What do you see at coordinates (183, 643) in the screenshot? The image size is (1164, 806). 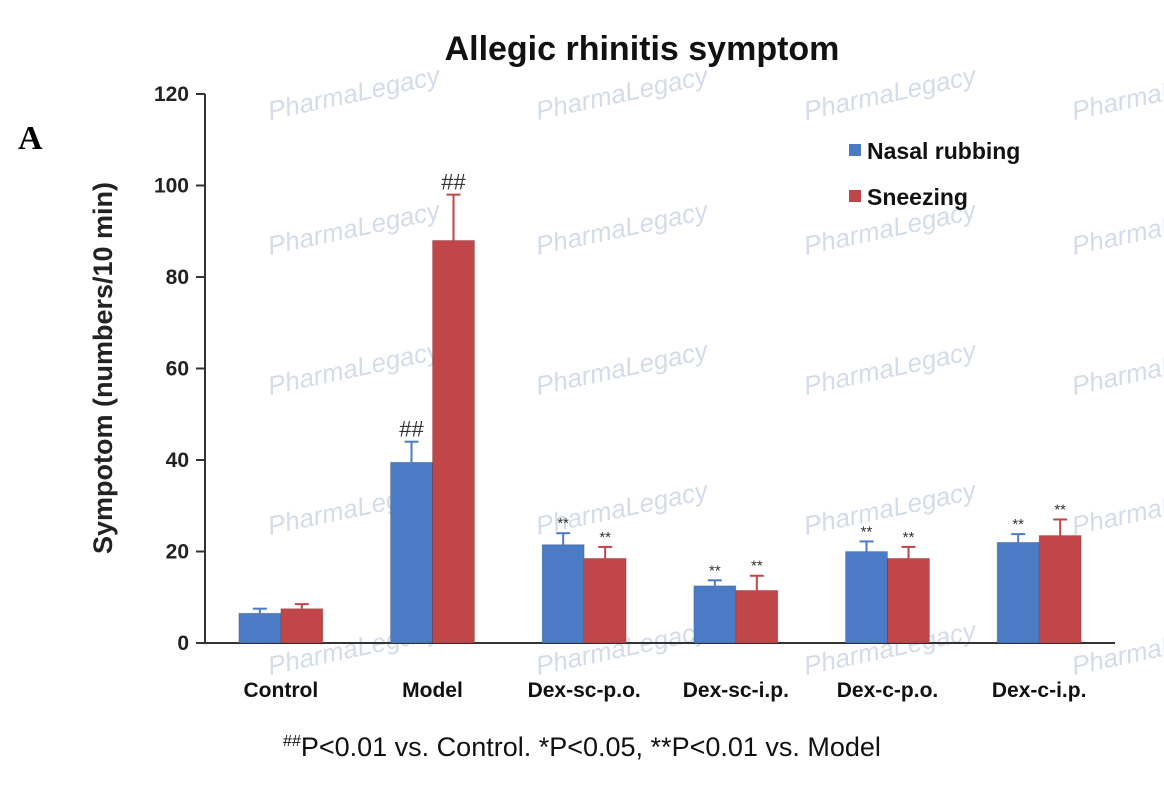 I see `y-tick-label-0: 0` at bounding box center [183, 643].